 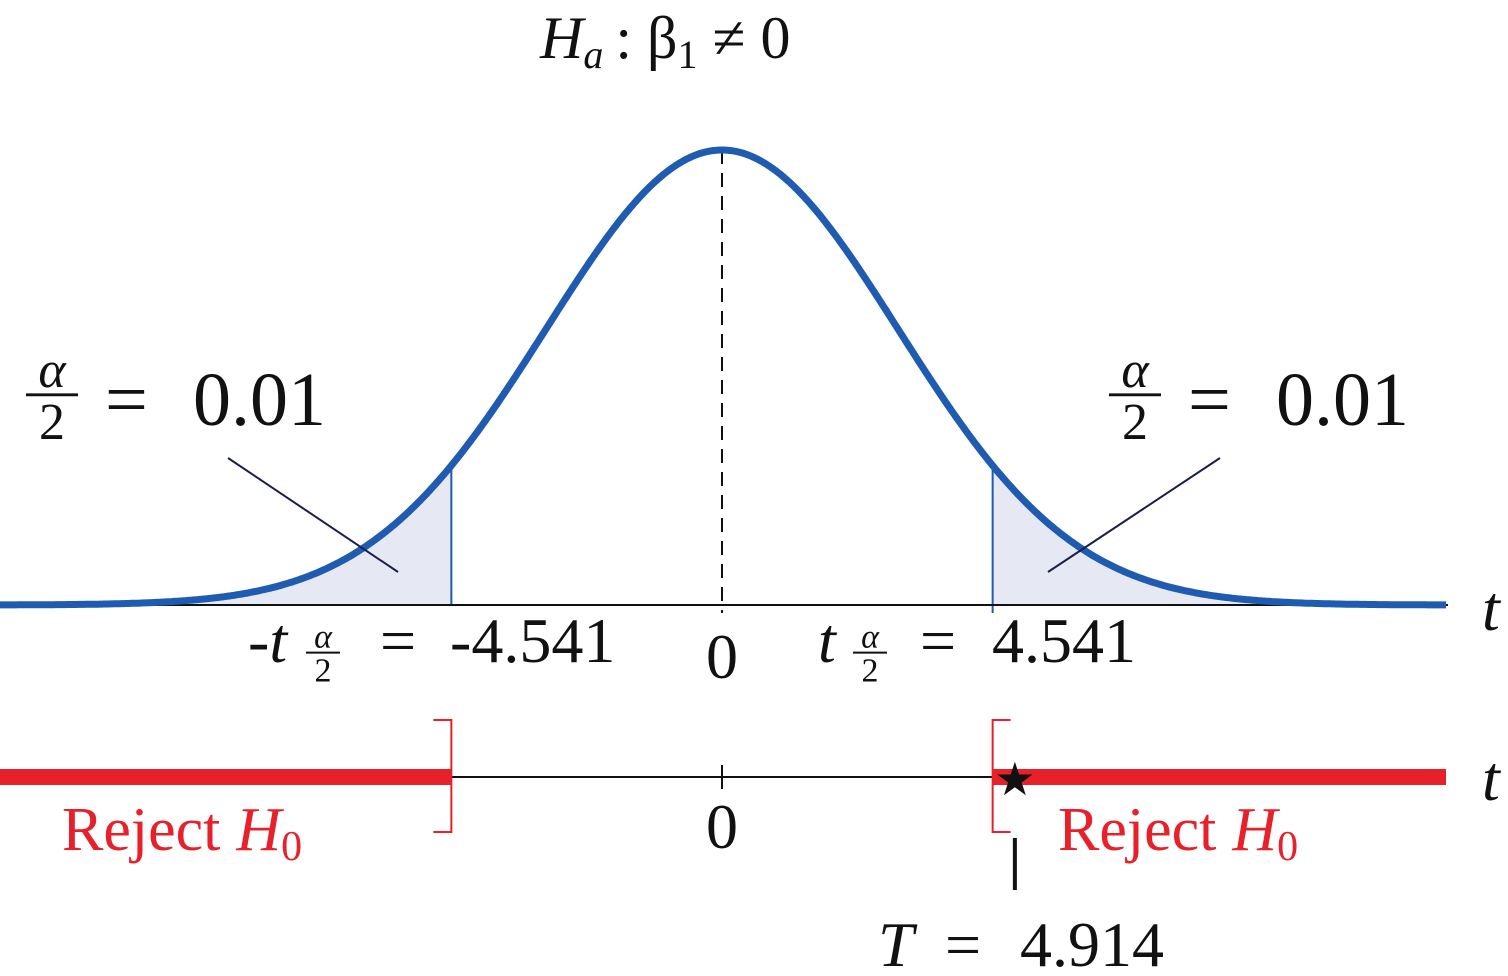 What do you see at coordinates (688, 54) in the screenshot?
I see `hyp-rhs-sub: 1` at bounding box center [688, 54].